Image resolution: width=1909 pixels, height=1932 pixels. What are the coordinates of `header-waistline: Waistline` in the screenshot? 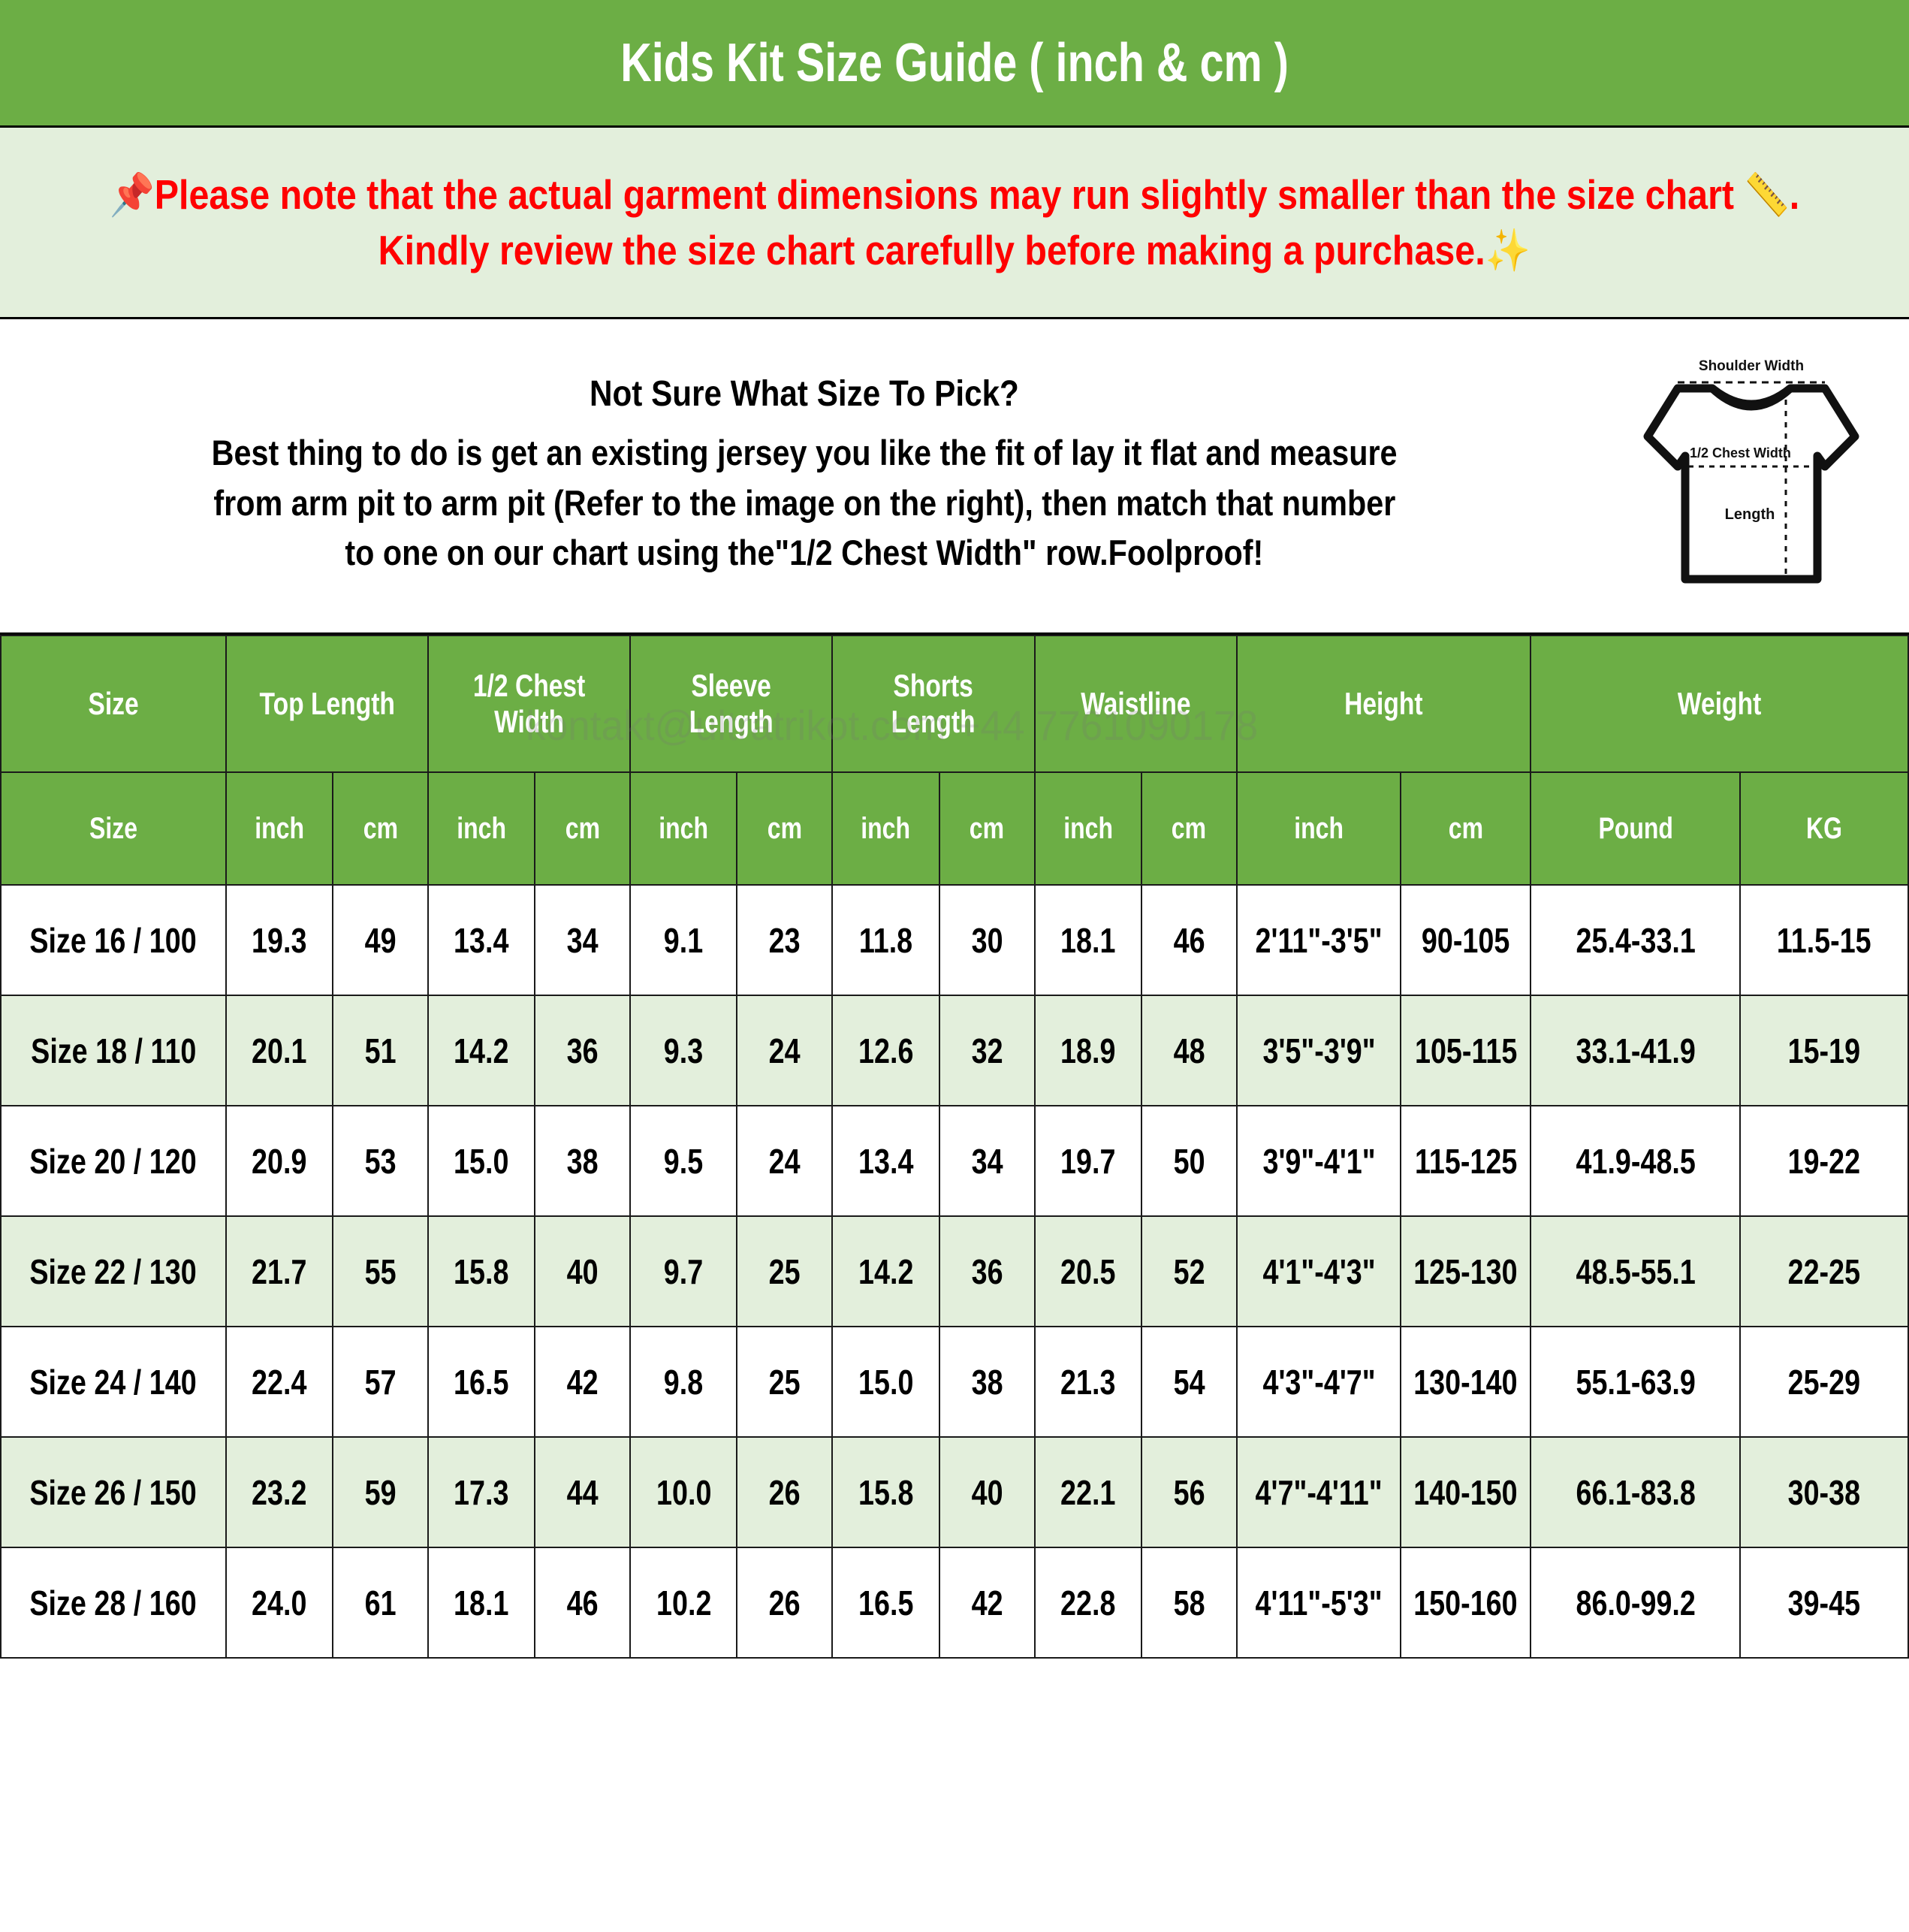 It's located at (1135, 704).